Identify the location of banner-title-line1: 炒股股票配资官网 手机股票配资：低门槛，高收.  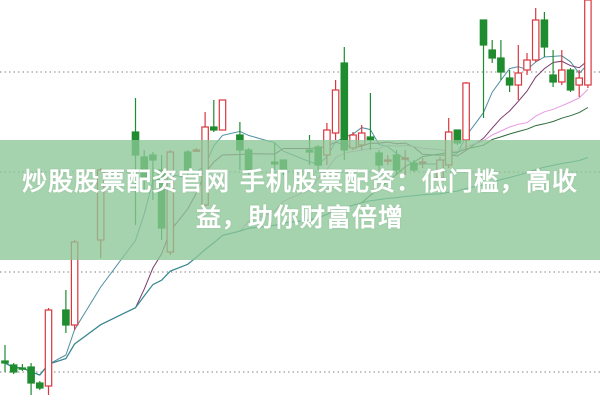
(300, 181).